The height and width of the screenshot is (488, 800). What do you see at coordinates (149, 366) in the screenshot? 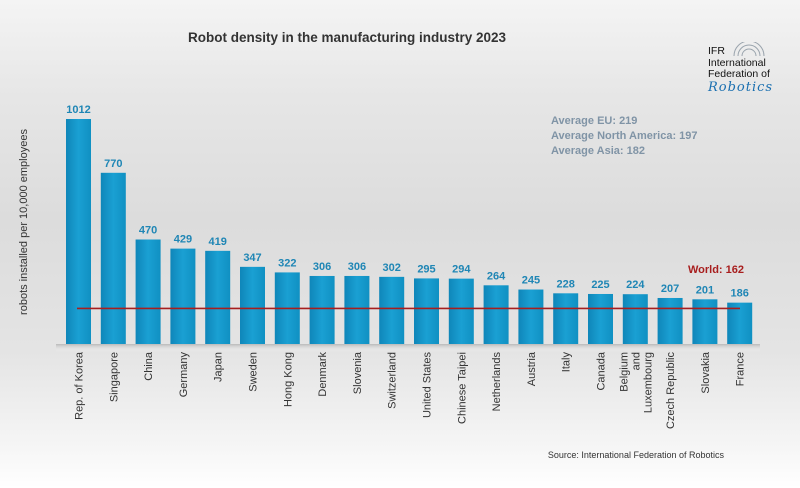
I see `category-label-china: China` at bounding box center [149, 366].